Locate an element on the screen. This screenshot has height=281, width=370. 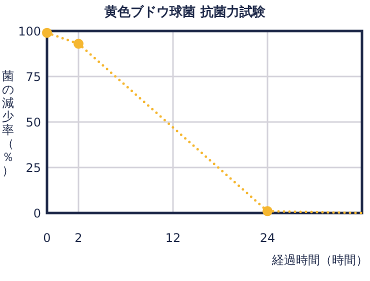
x-tick-label: 24 is located at coordinates (268, 238).